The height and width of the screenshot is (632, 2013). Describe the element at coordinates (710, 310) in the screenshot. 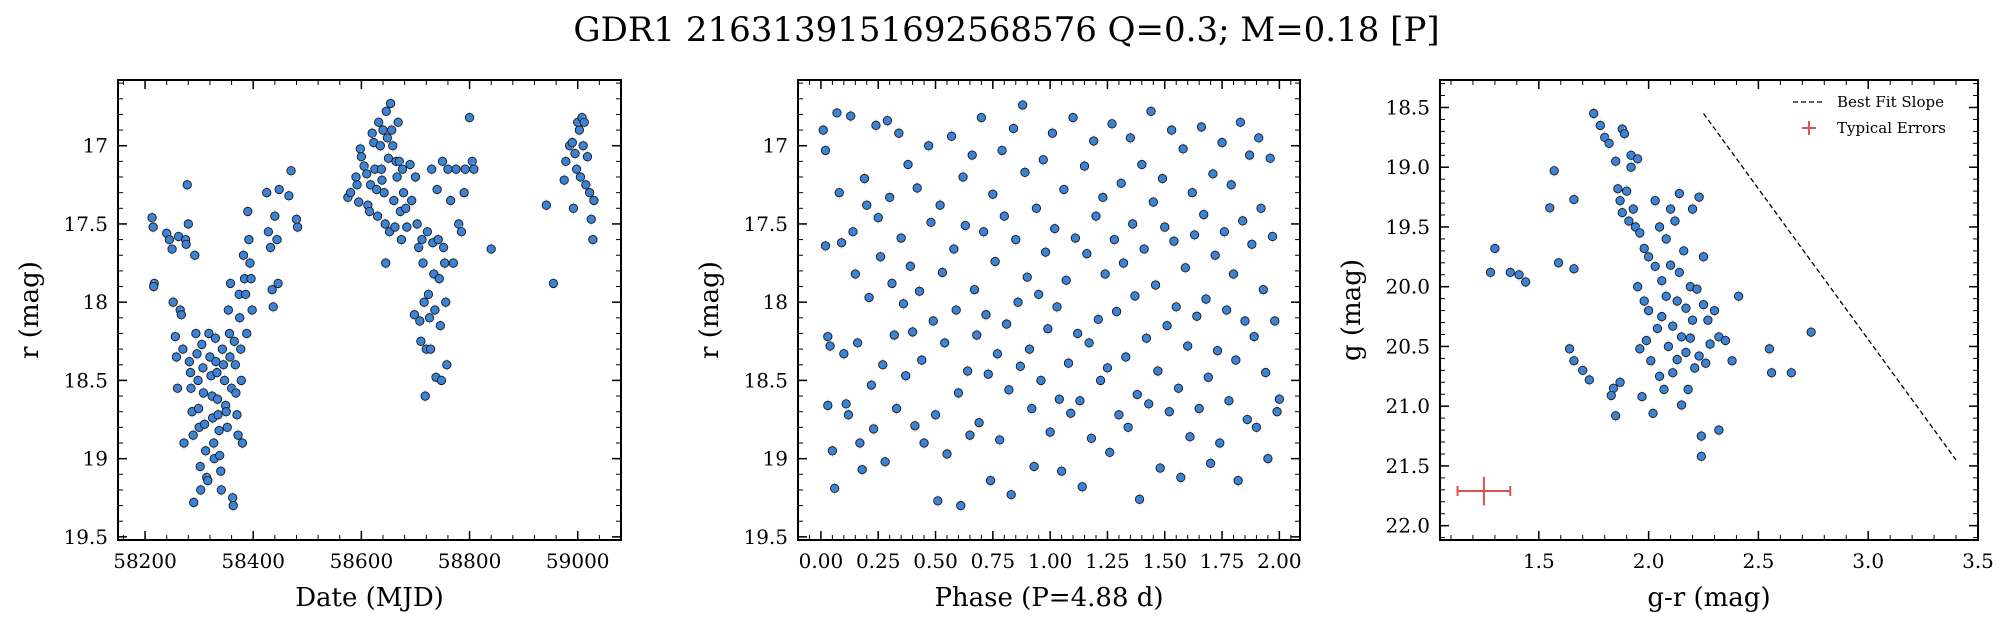

I see `y-axis-label: r (mag)` at that location.